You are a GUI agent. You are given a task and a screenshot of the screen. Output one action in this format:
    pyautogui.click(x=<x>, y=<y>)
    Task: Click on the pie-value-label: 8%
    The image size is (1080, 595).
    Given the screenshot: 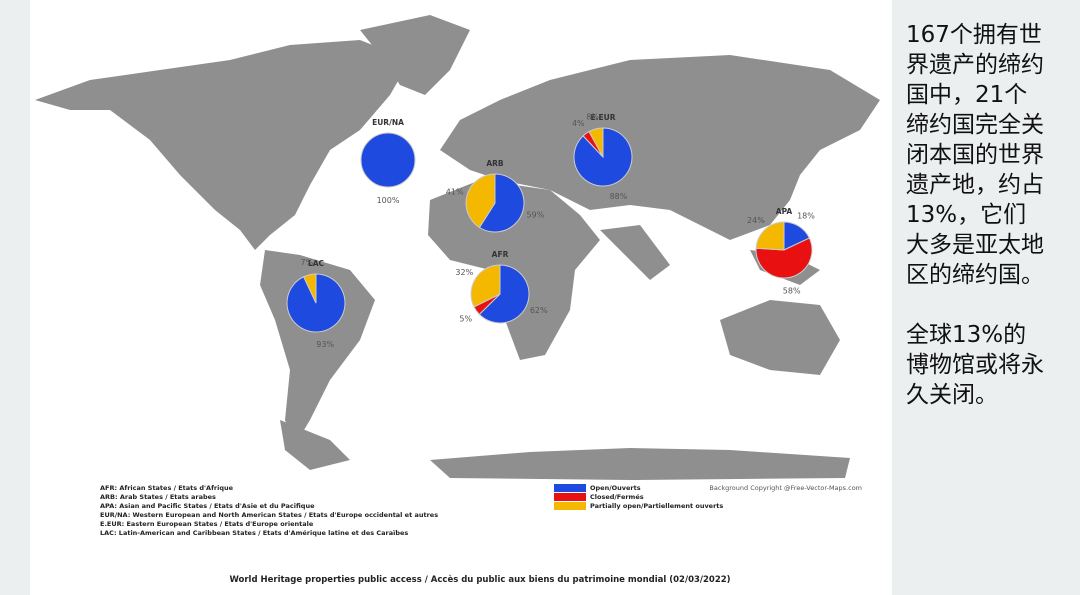 What is the action you would take?
    pyautogui.click(x=592, y=116)
    